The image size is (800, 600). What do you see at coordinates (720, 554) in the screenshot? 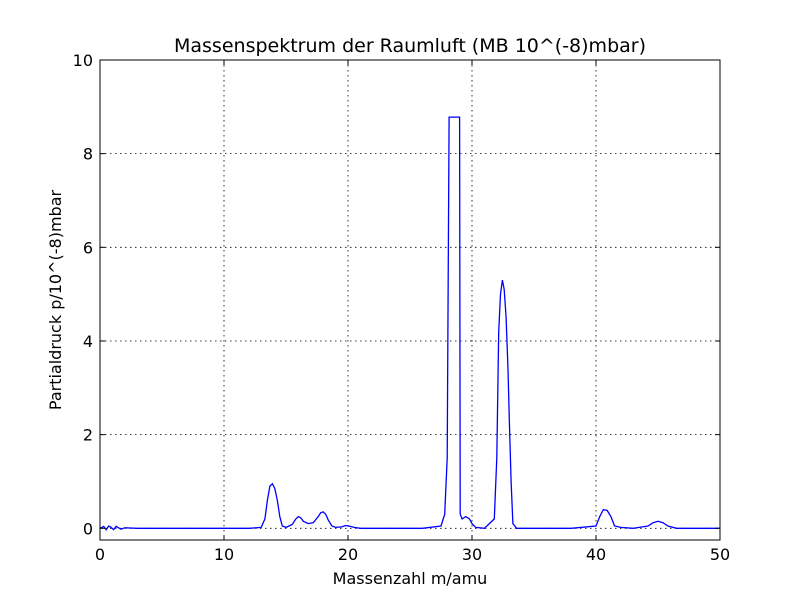
I see `x-tick-label: 50` at bounding box center [720, 554].